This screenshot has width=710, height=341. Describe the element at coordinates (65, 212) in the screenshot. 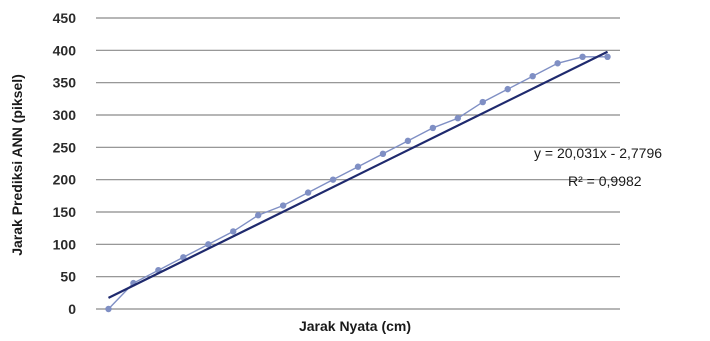

I see `y-tick-label: 150` at that location.